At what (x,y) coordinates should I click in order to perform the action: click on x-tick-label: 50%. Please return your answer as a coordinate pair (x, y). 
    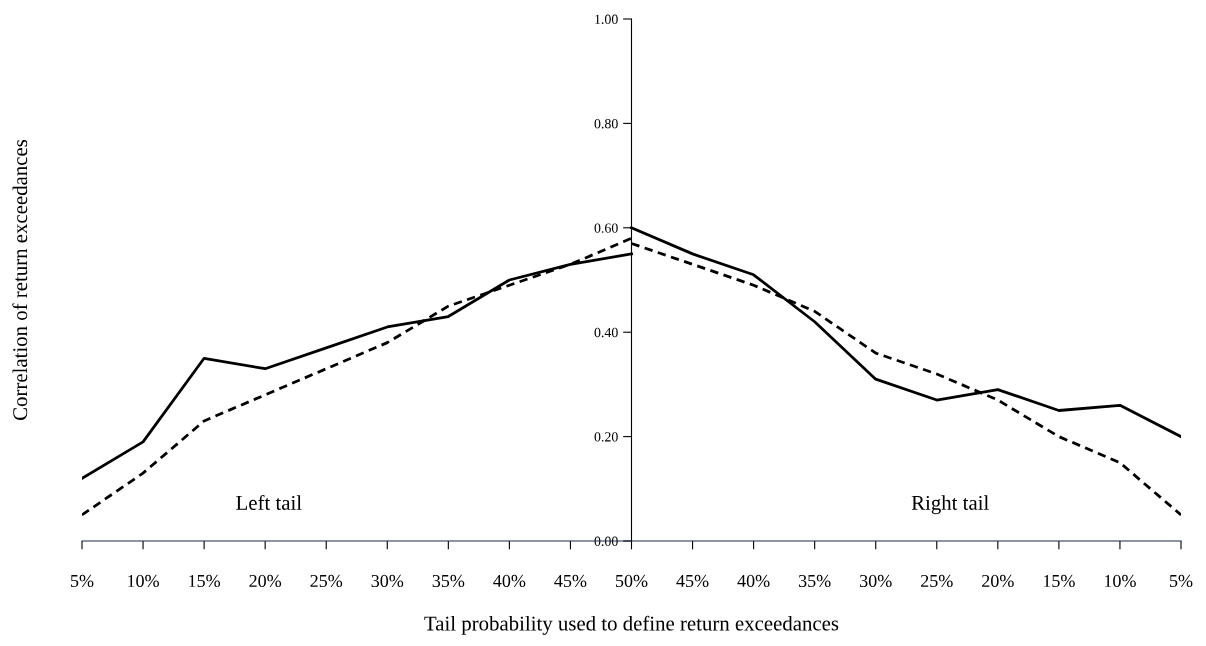
    Looking at the image, I should click on (632, 581).